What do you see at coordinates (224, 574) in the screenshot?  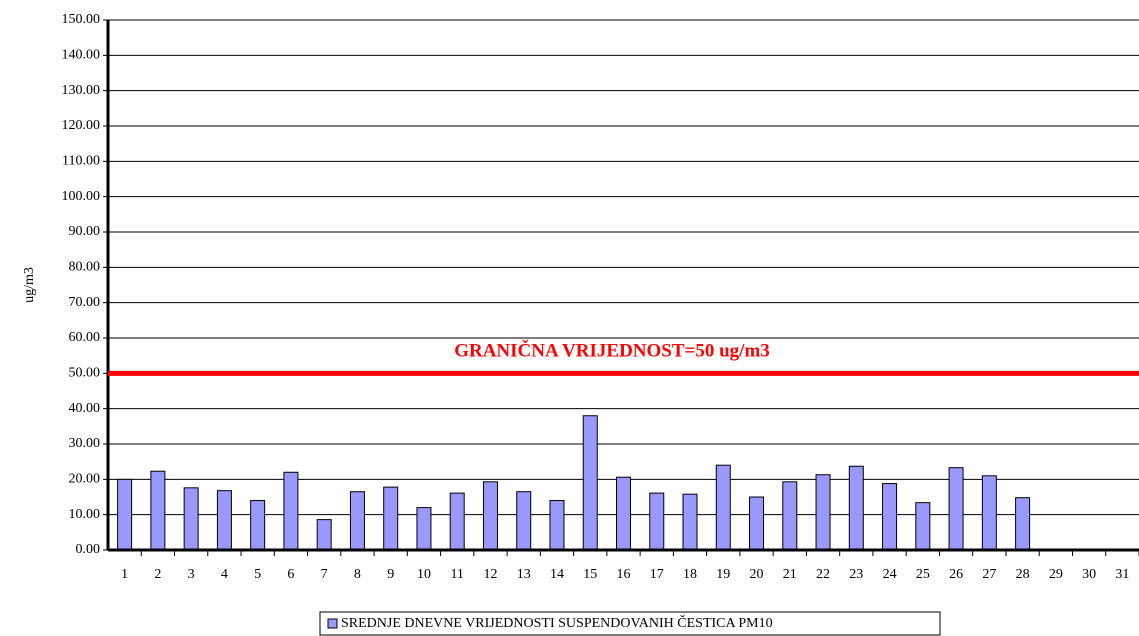 I see `x-tick-label: 4` at bounding box center [224, 574].